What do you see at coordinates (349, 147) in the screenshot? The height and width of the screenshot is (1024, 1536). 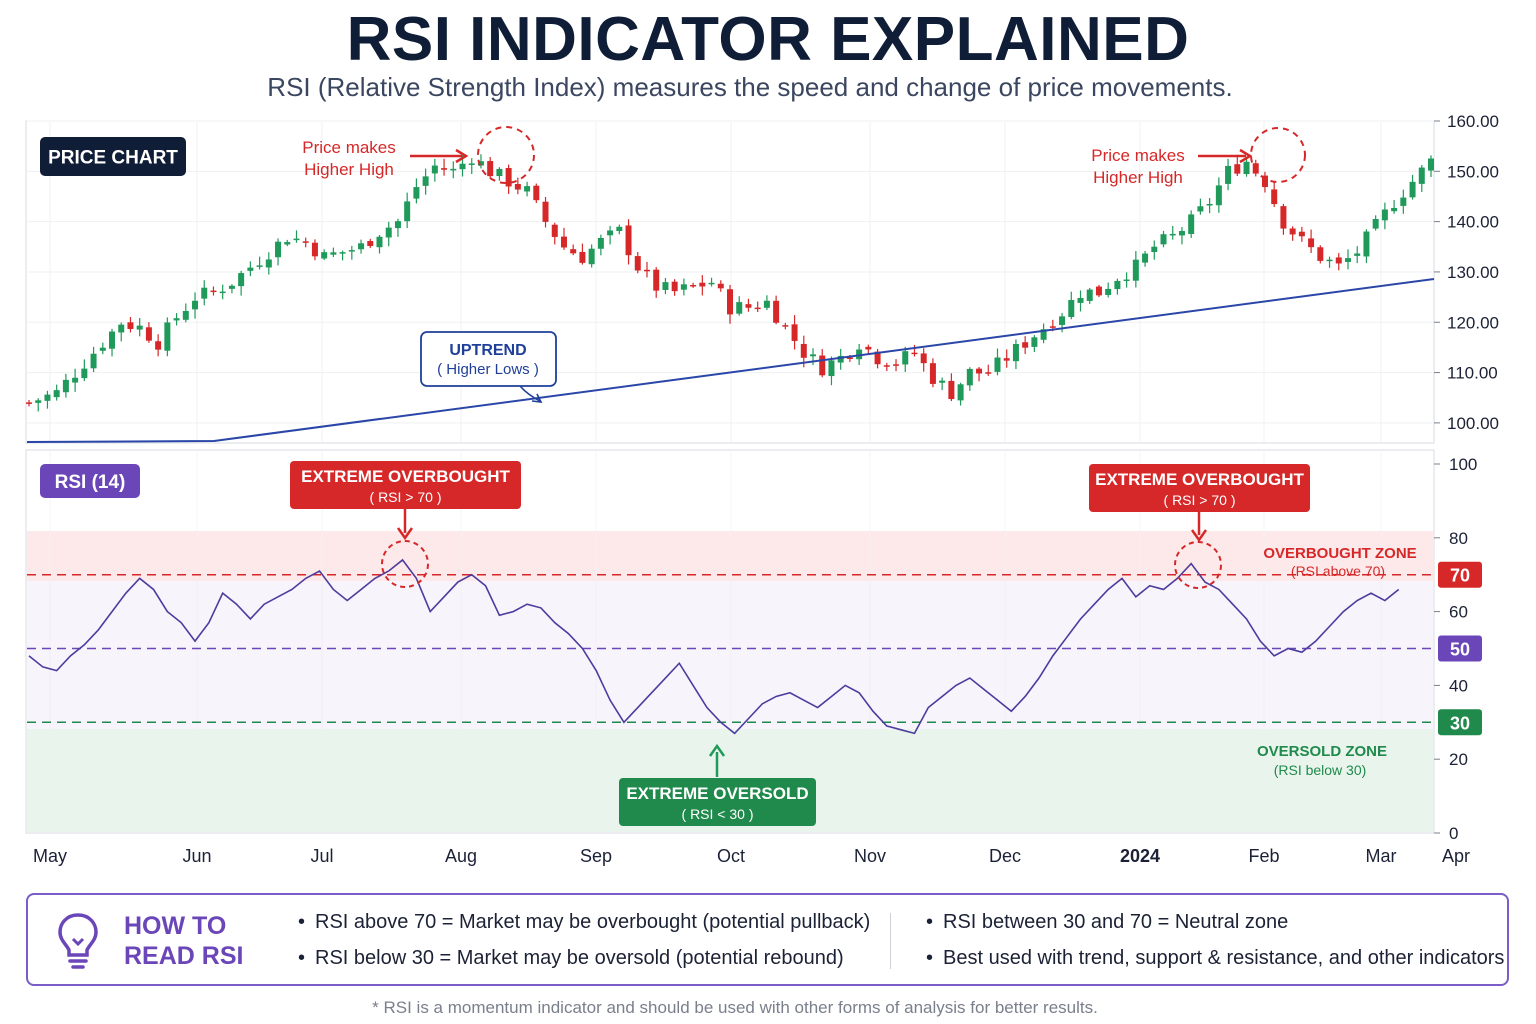 I see `price-annotation-text: Price makes` at bounding box center [349, 147].